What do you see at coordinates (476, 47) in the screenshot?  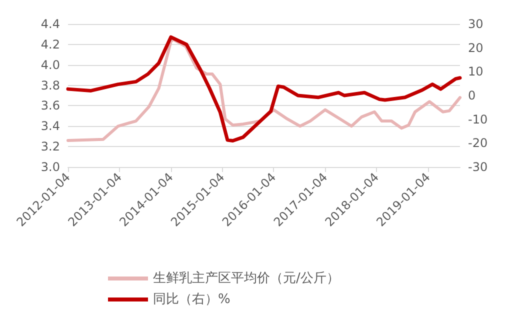 I see `y2-tick-label: 20` at bounding box center [476, 47].